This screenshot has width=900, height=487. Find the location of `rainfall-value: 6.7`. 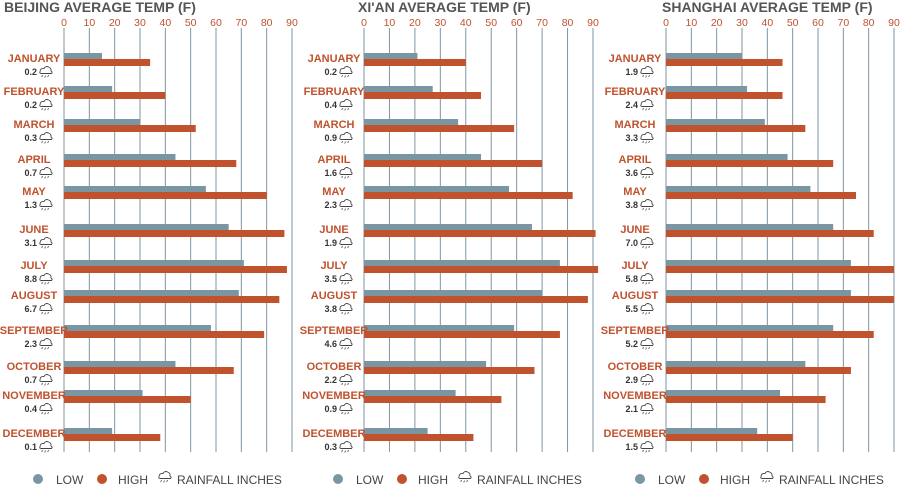

rainfall-value: 6.7 is located at coordinates (30, 309).